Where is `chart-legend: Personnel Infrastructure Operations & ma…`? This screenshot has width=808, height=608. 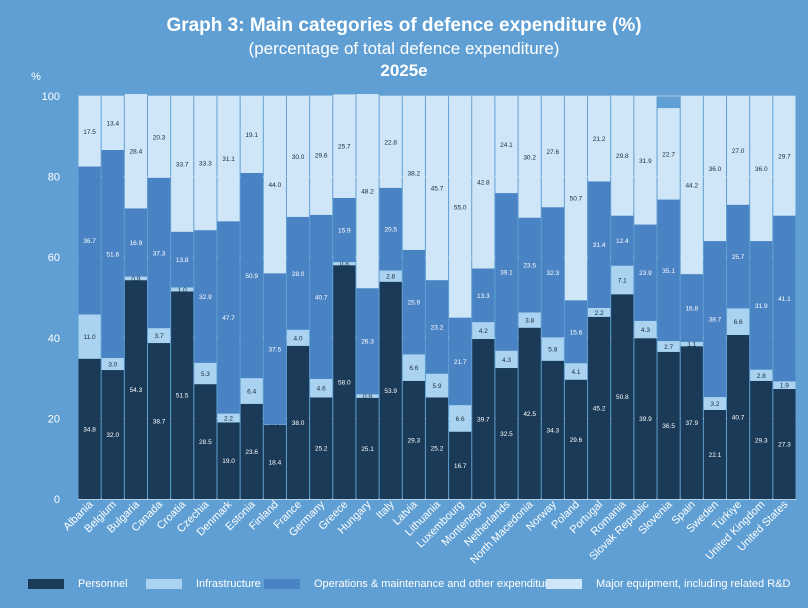
chart-legend: Personnel Infrastructure Operations & ma… is located at coordinates (418, 587).